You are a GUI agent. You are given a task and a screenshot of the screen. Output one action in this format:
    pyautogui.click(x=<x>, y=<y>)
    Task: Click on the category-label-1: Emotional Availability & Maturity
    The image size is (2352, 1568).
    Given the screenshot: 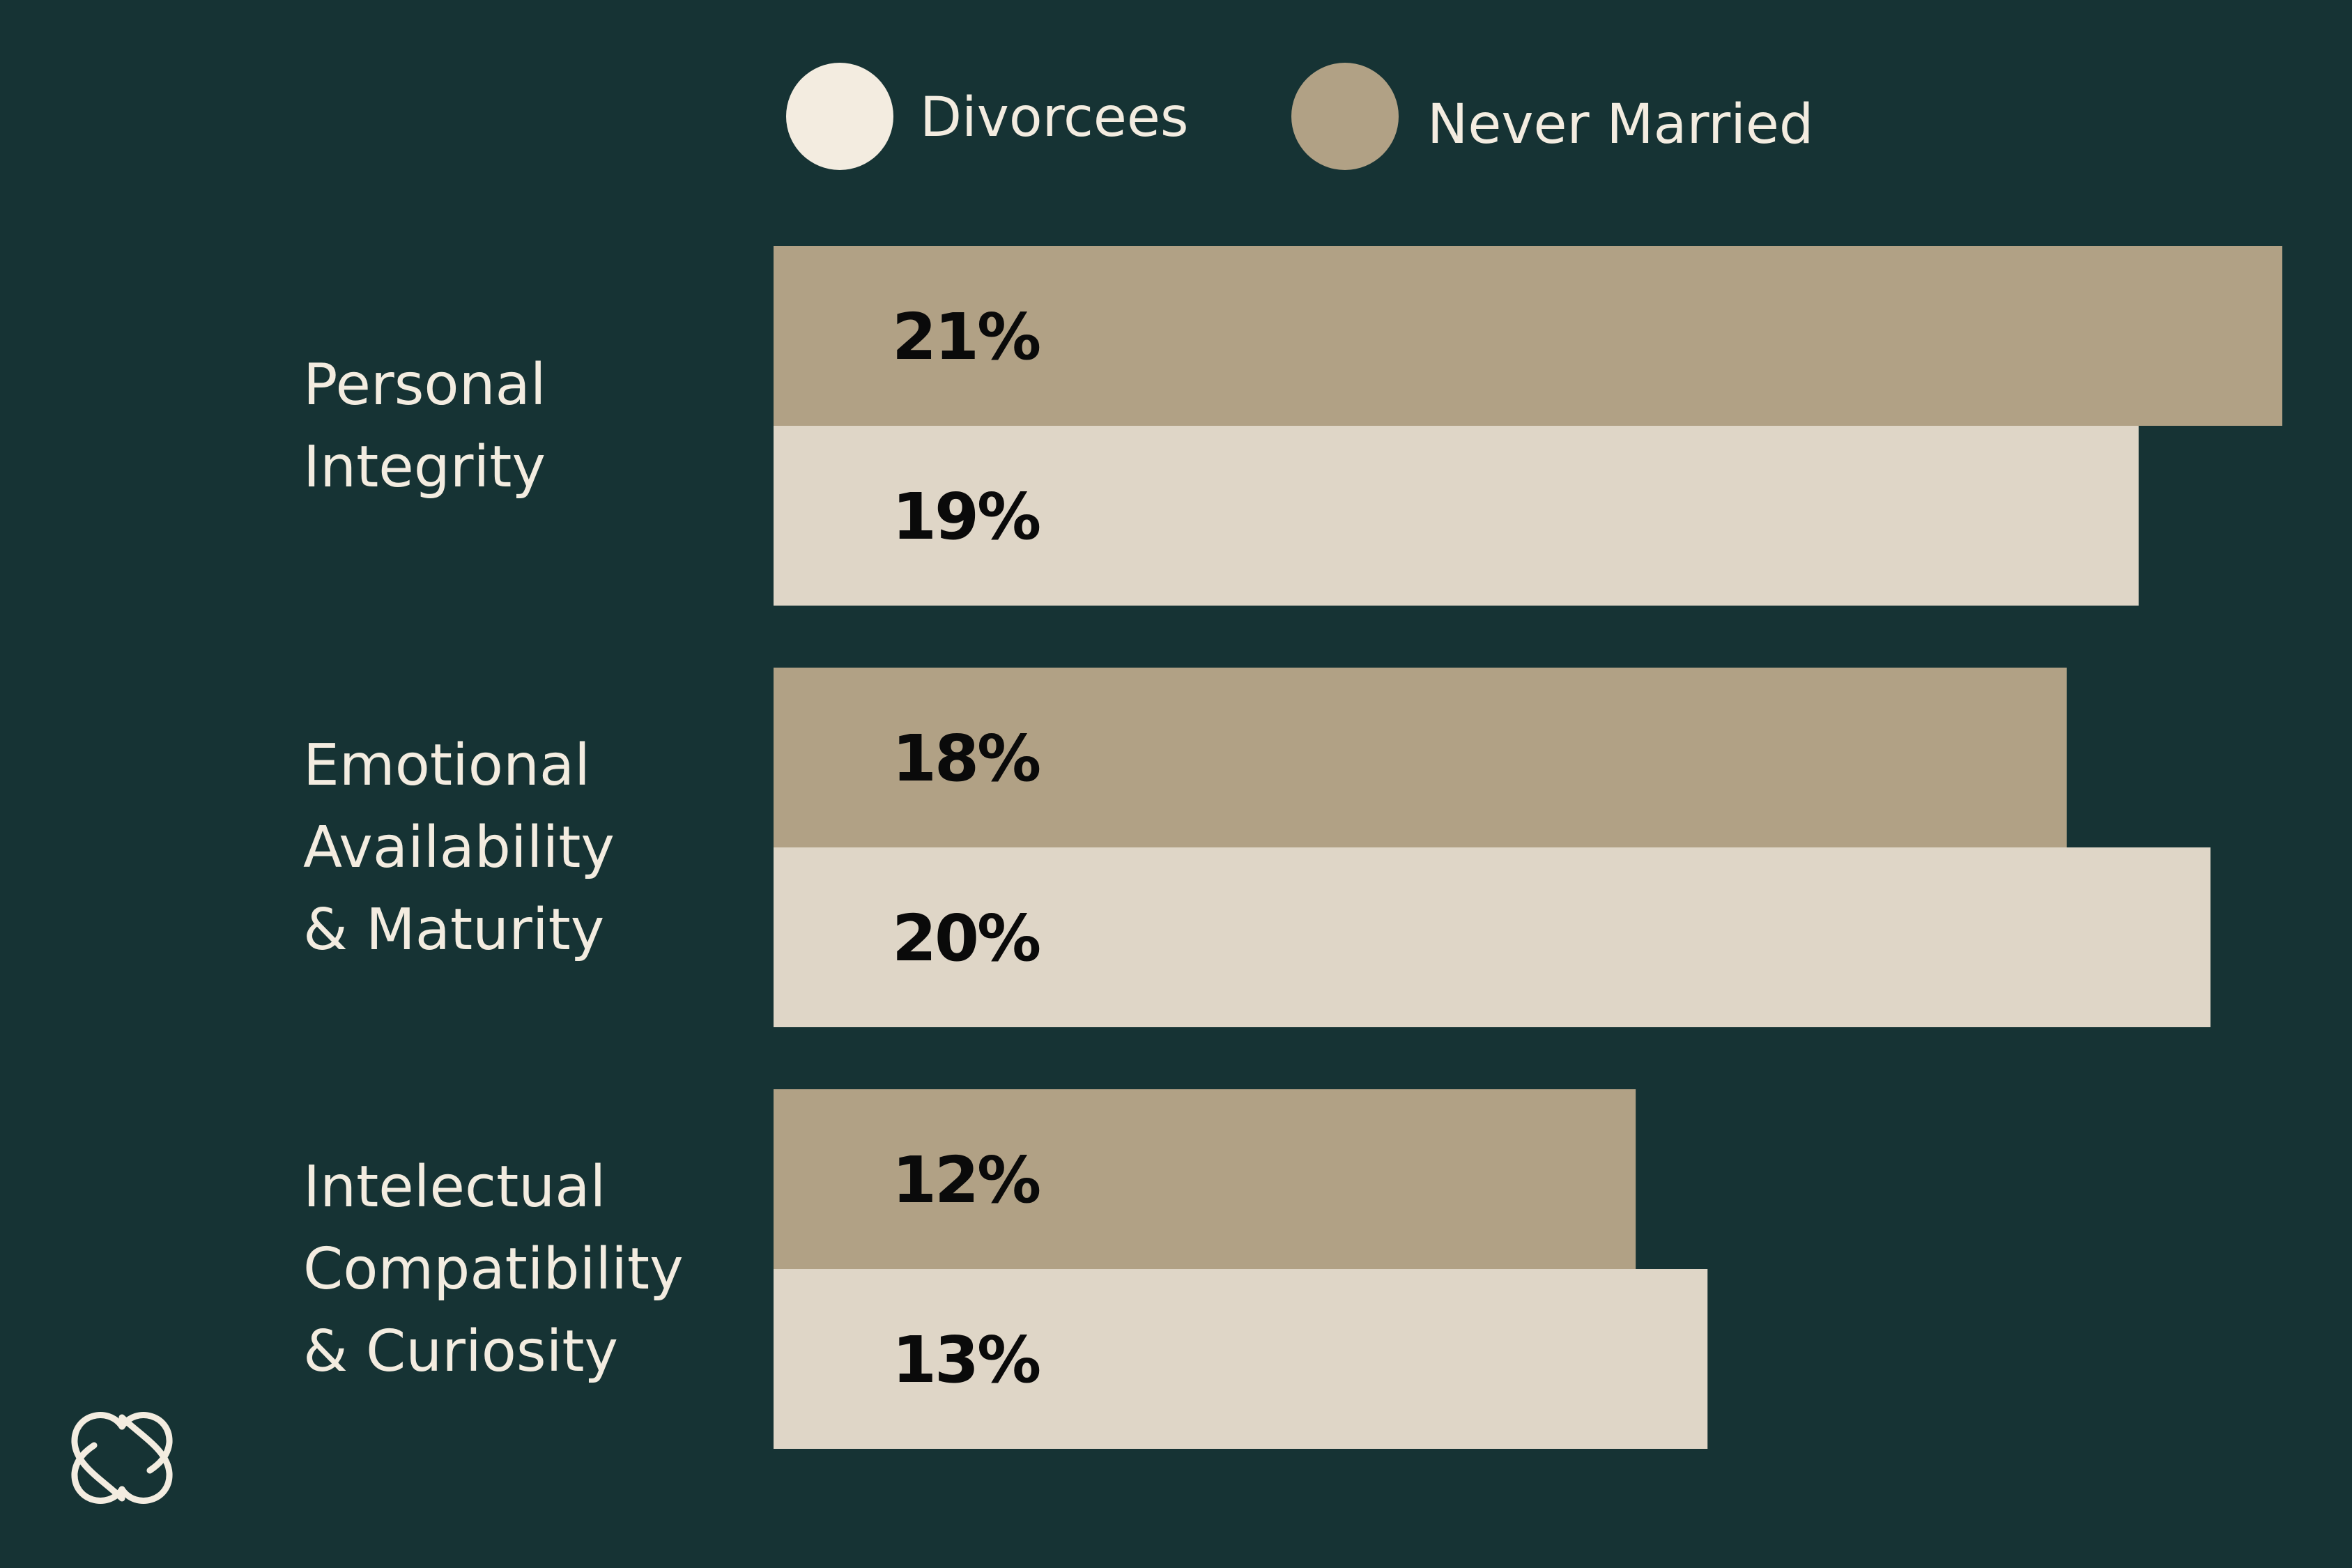 What is the action you would take?
    pyautogui.click(x=459, y=847)
    